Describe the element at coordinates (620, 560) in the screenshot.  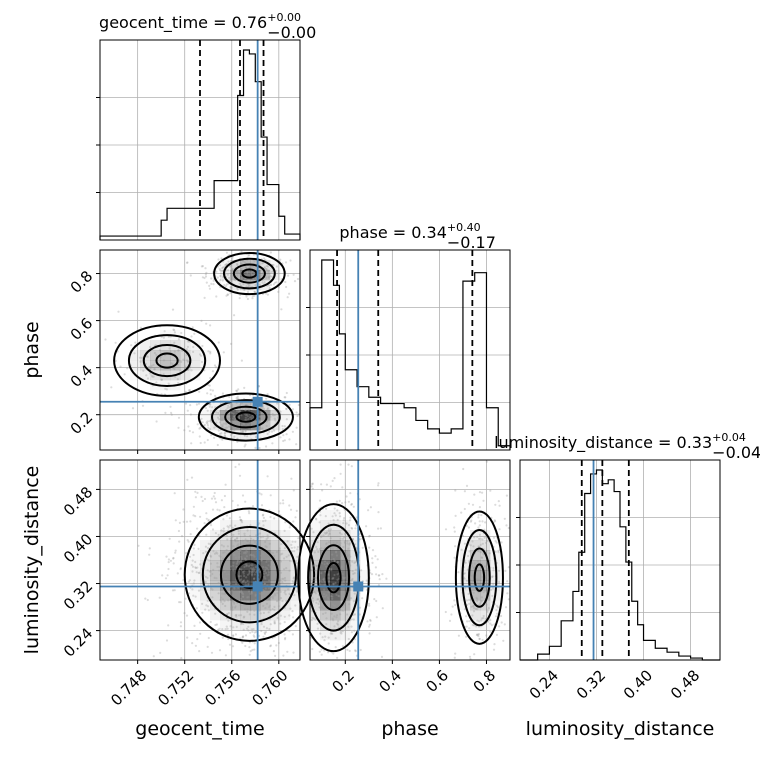
I see `grid-lines` at that location.